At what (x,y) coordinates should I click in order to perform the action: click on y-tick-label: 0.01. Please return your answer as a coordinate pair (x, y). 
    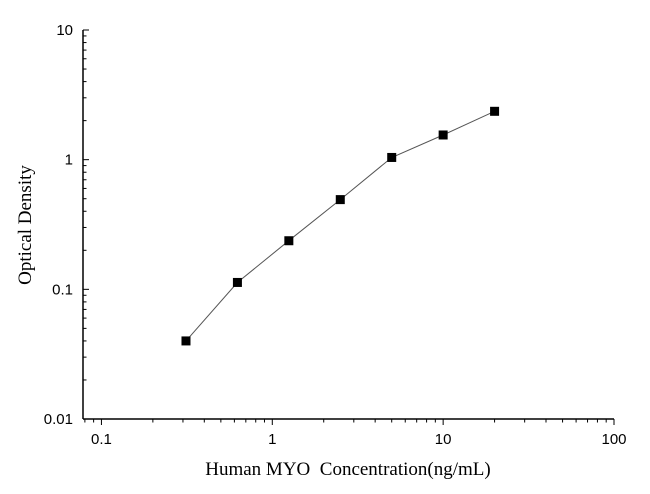
    Looking at the image, I should click on (58, 419).